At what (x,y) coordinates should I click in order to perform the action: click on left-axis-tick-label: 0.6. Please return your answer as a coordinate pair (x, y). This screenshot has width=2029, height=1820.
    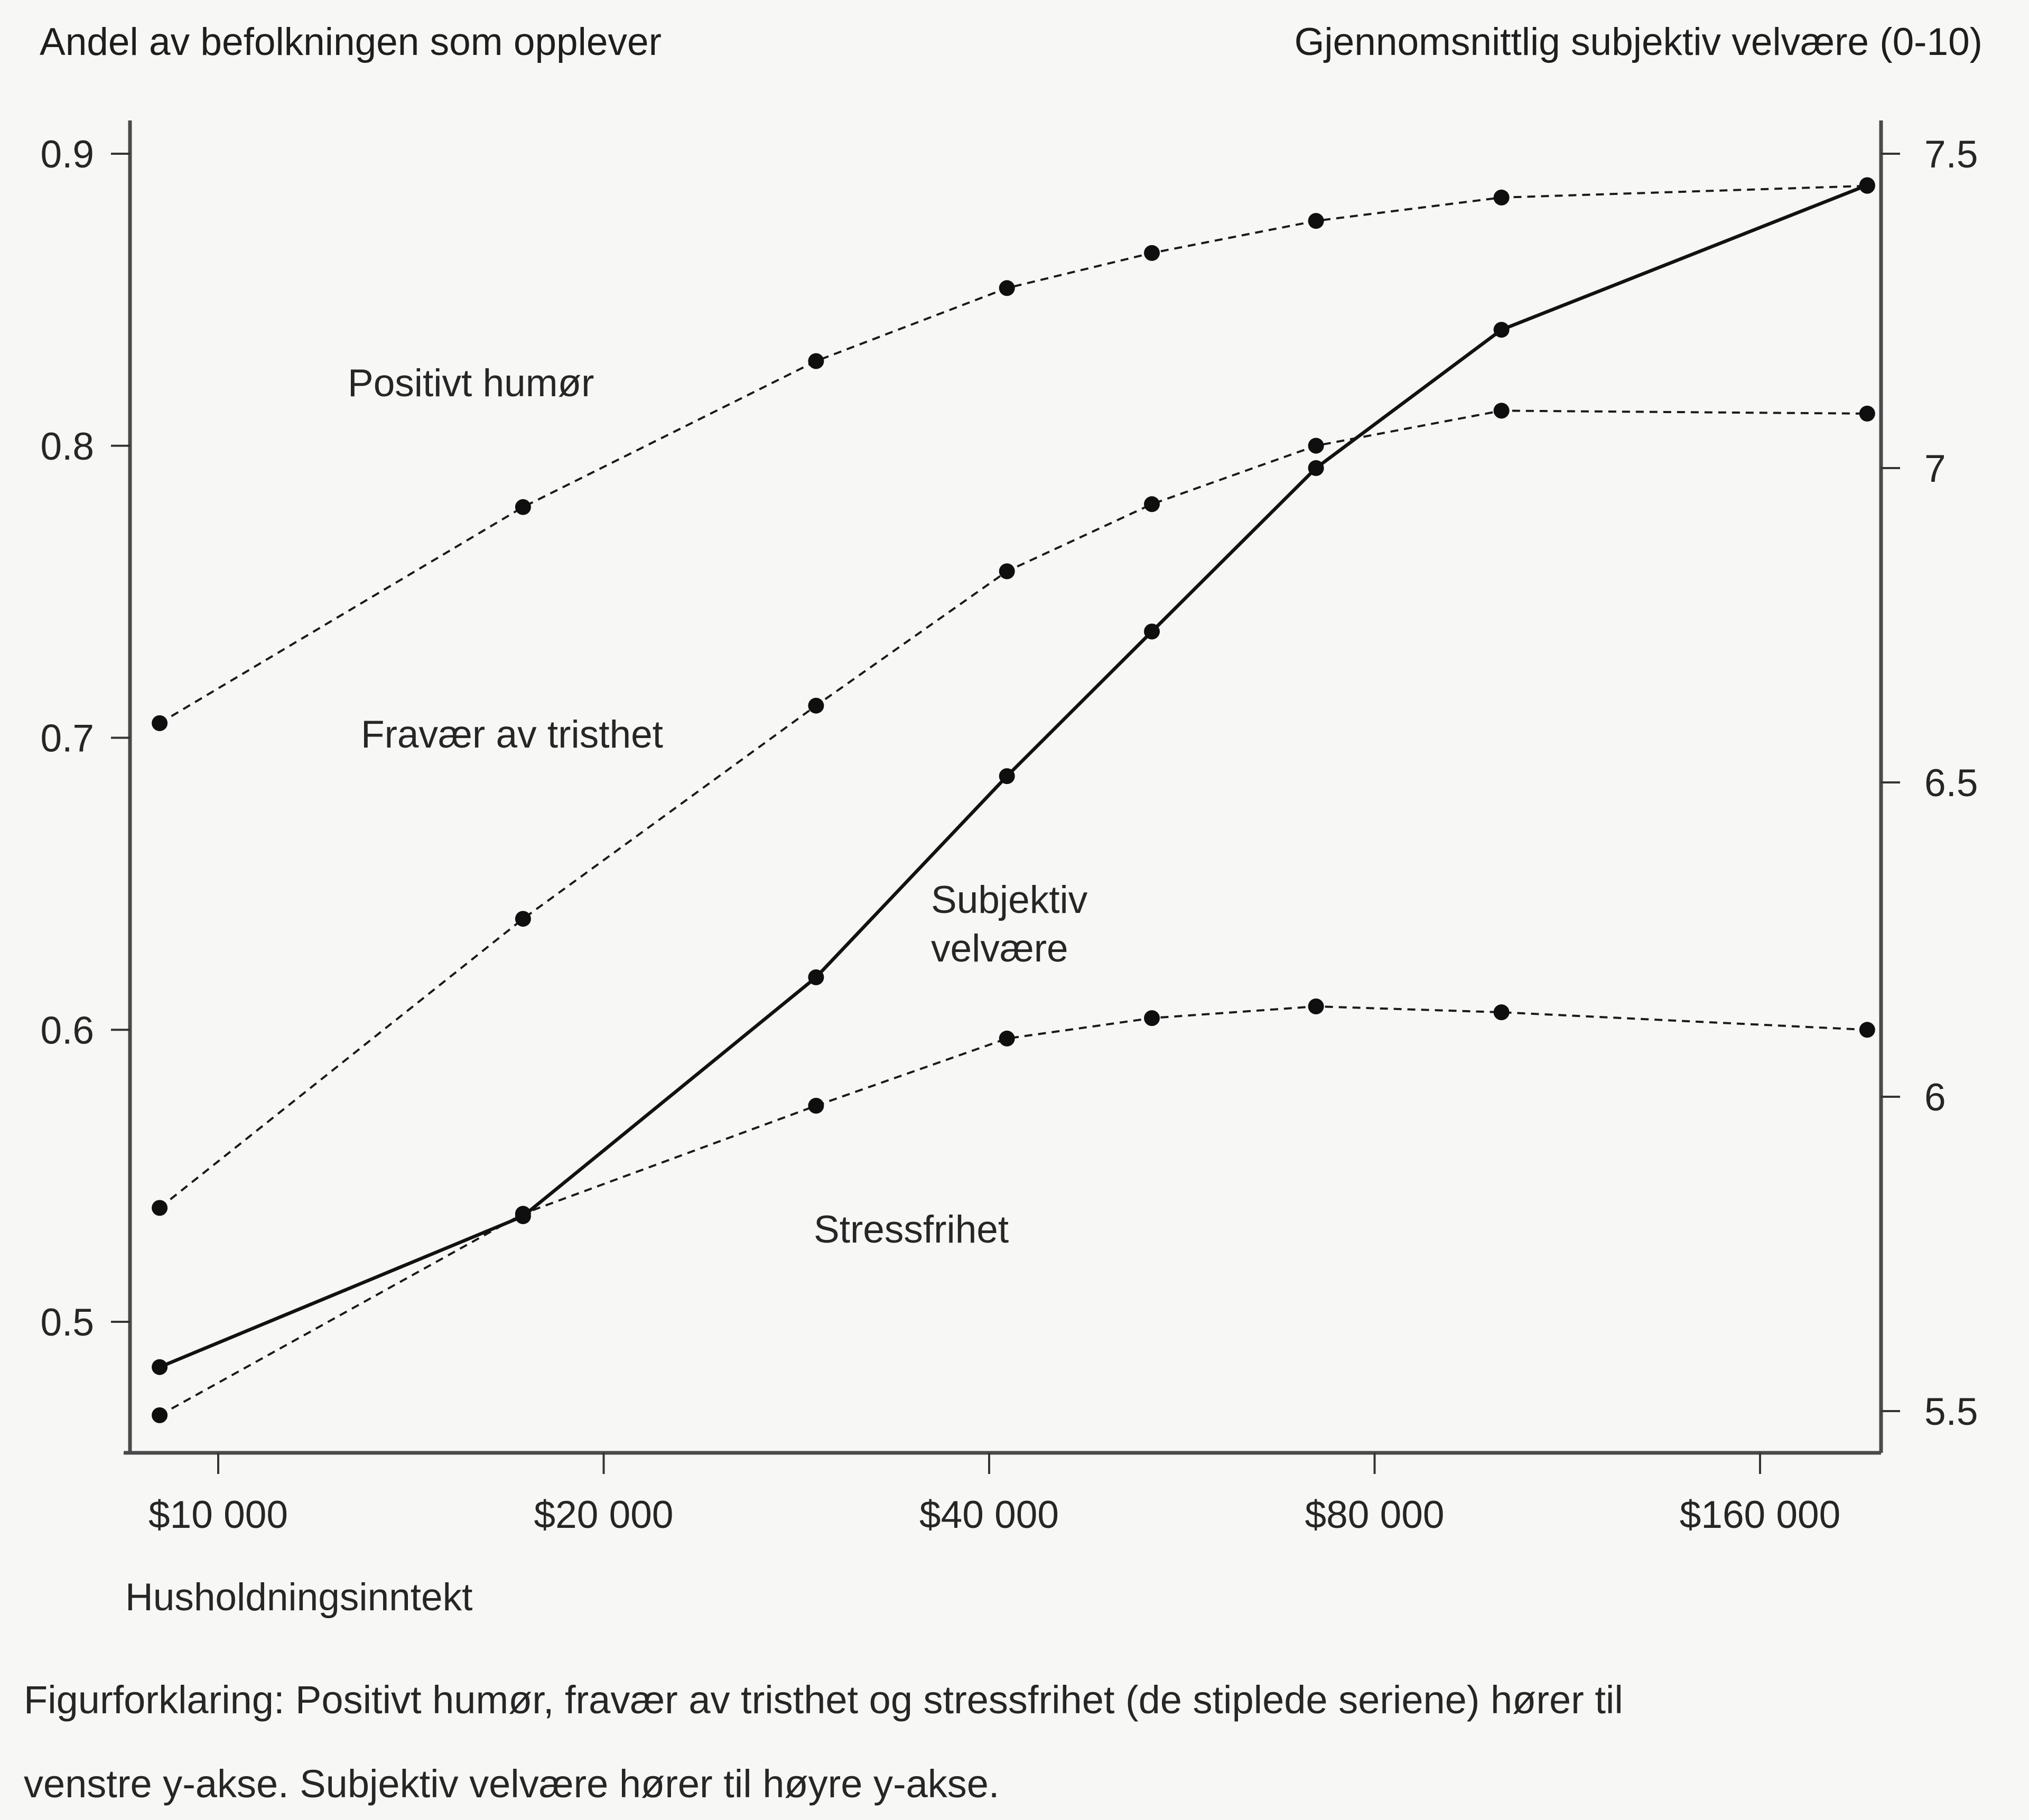
    Looking at the image, I should click on (68, 1030).